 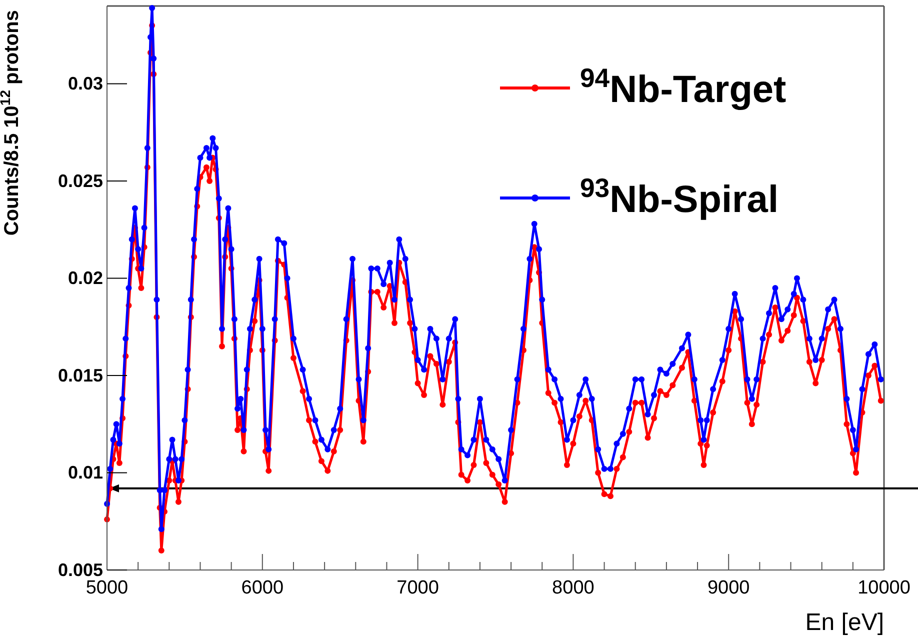 What do you see at coordinates (679, 197) in the screenshot?
I see `legend-label: $^{93}$Nb-Spiral` at bounding box center [679, 197].